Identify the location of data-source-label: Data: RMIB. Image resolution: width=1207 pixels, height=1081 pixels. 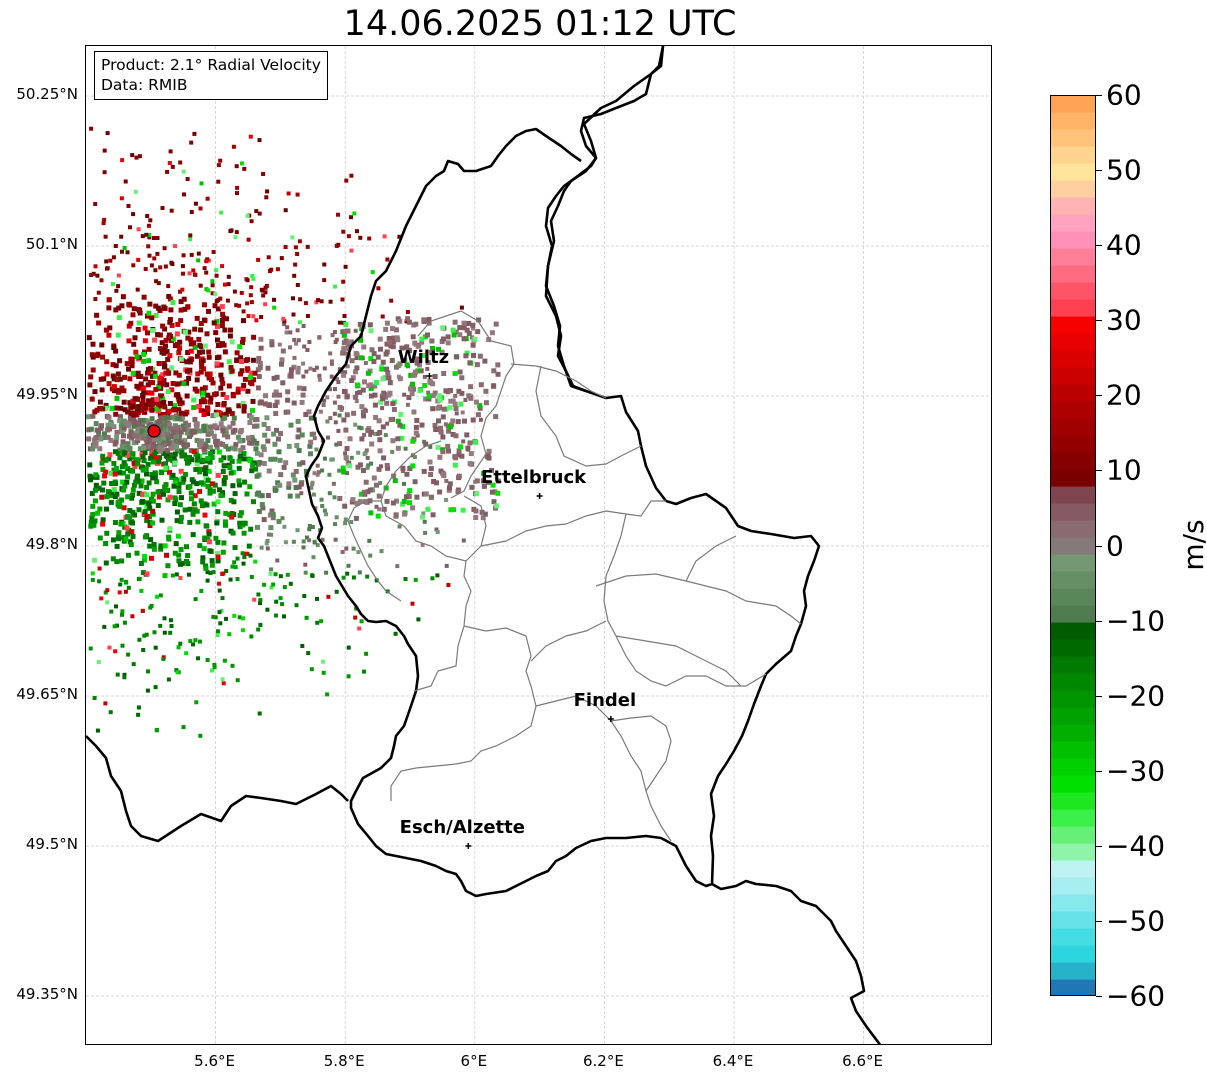
(144, 85).